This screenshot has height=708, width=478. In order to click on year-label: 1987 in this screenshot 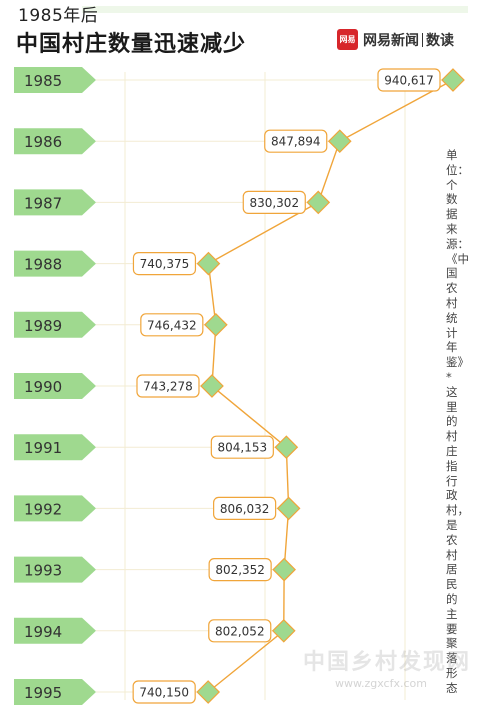, I will do `click(43, 203)`.